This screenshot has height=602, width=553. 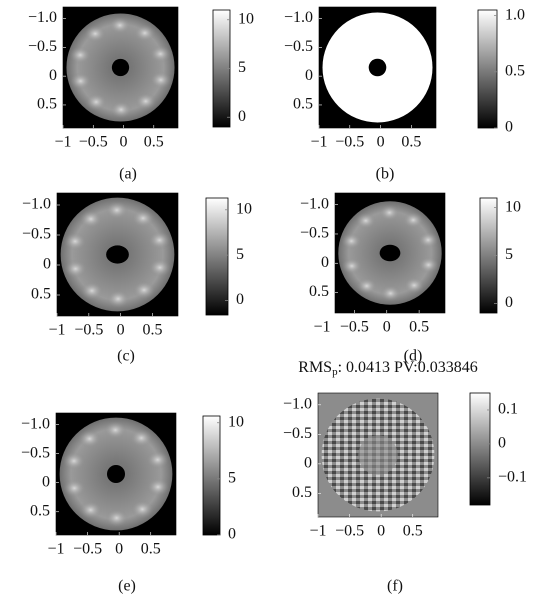 I want to click on caption: (f), so click(x=395, y=586).